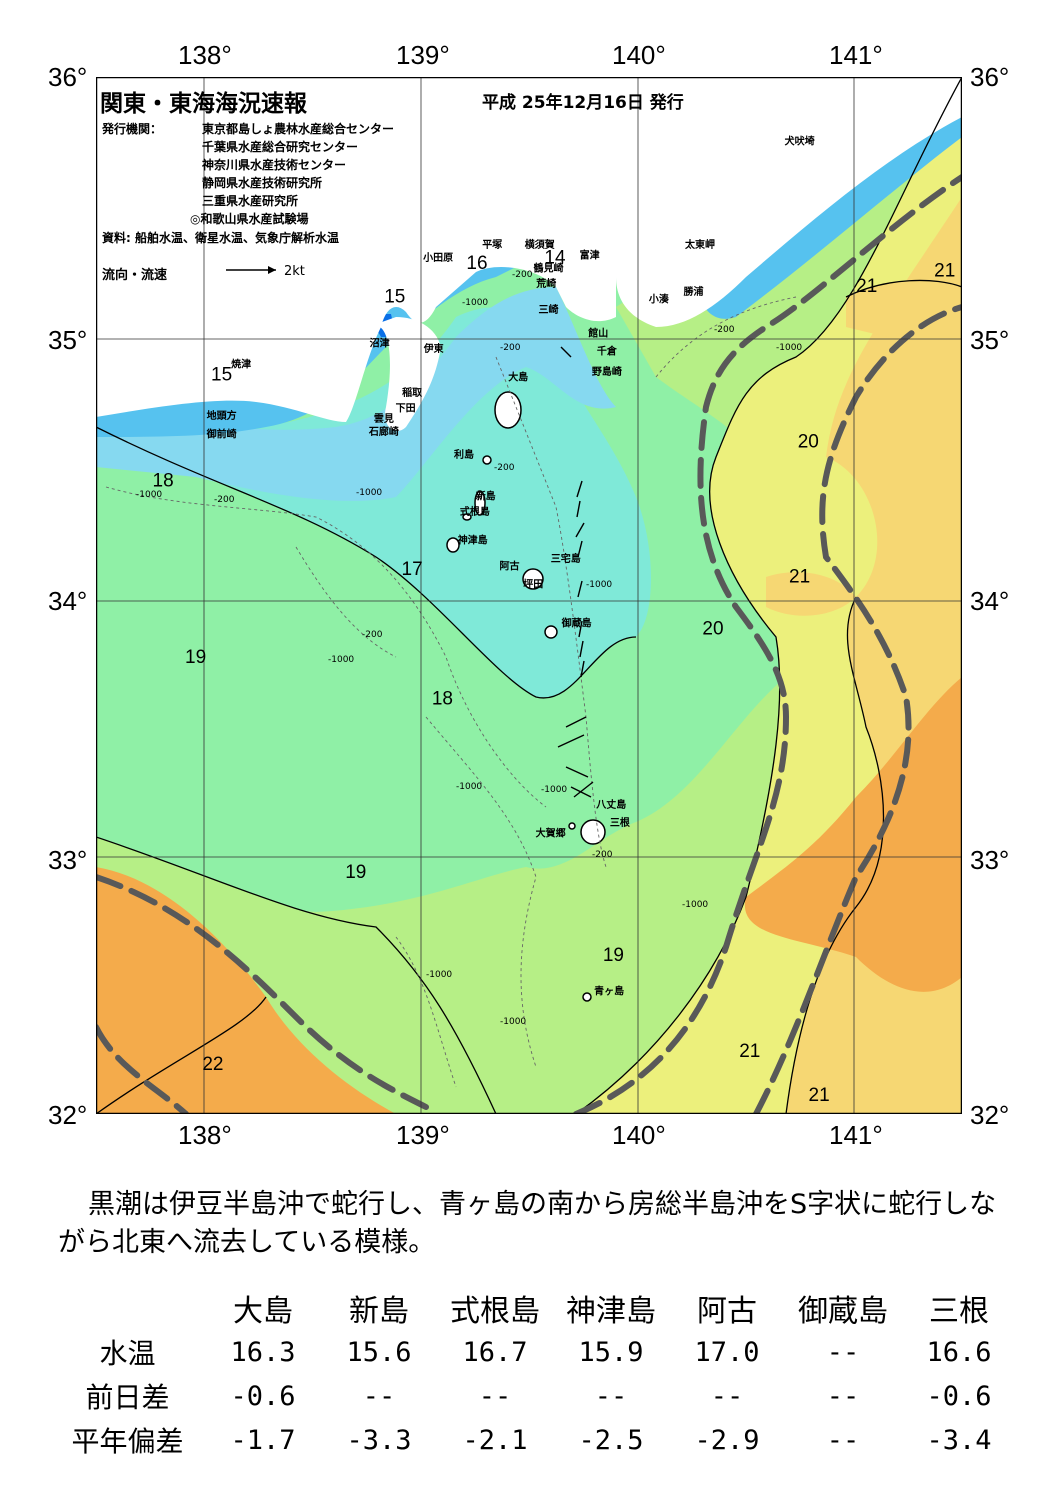 The width and height of the screenshot is (1064, 1503). What do you see at coordinates (727, 1311) in the screenshot?
I see `column-header: 阿古` at bounding box center [727, 1311].